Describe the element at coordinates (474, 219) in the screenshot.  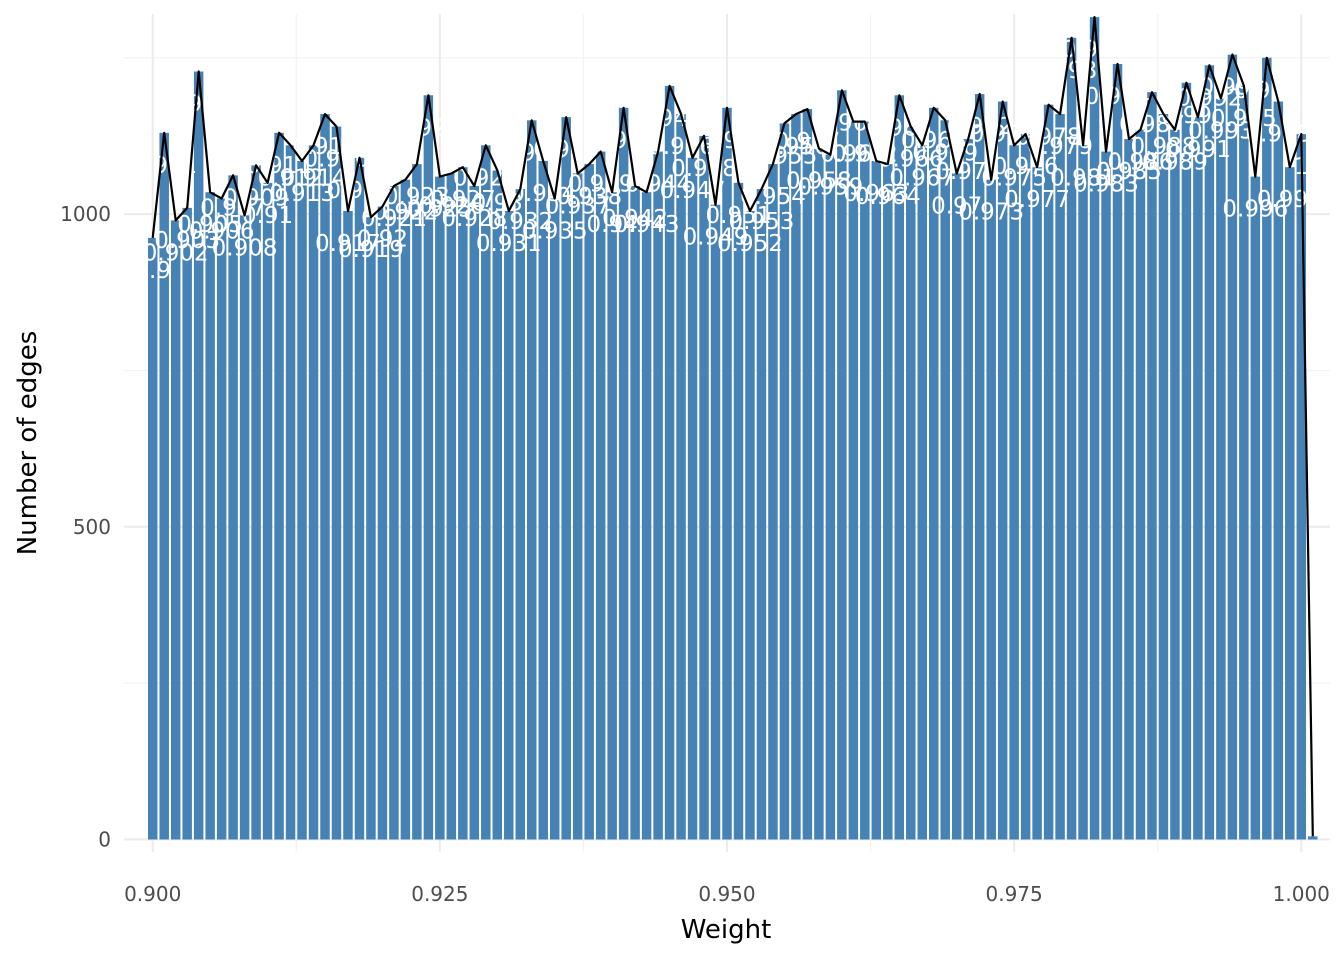
I see `bar-label: 0.928` at that location.